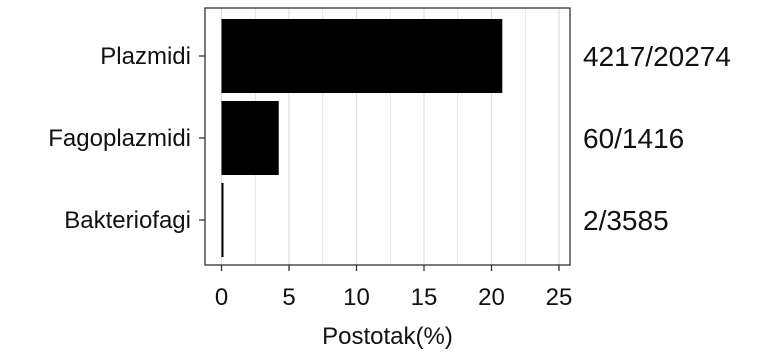 Image resolution: width=759 pixels, height=356 pixels. Describe the element at coordinates (633, 138) in the screenshot. I see `ratio-annotation: 60/1416` at that location.